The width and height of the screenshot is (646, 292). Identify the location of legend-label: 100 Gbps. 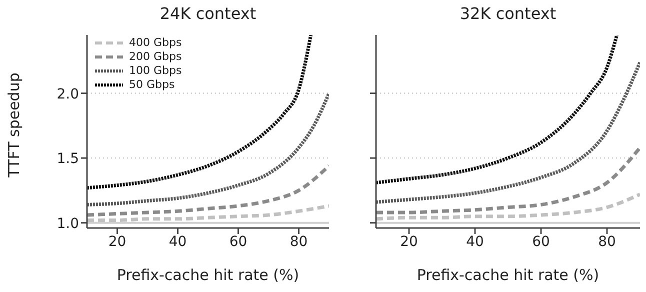
(155, 71).